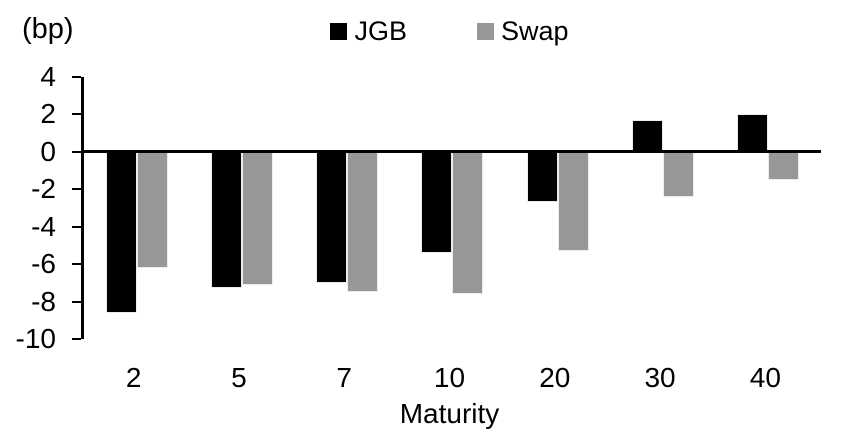  I want to click on zero-axis-line, so click(452, 152).